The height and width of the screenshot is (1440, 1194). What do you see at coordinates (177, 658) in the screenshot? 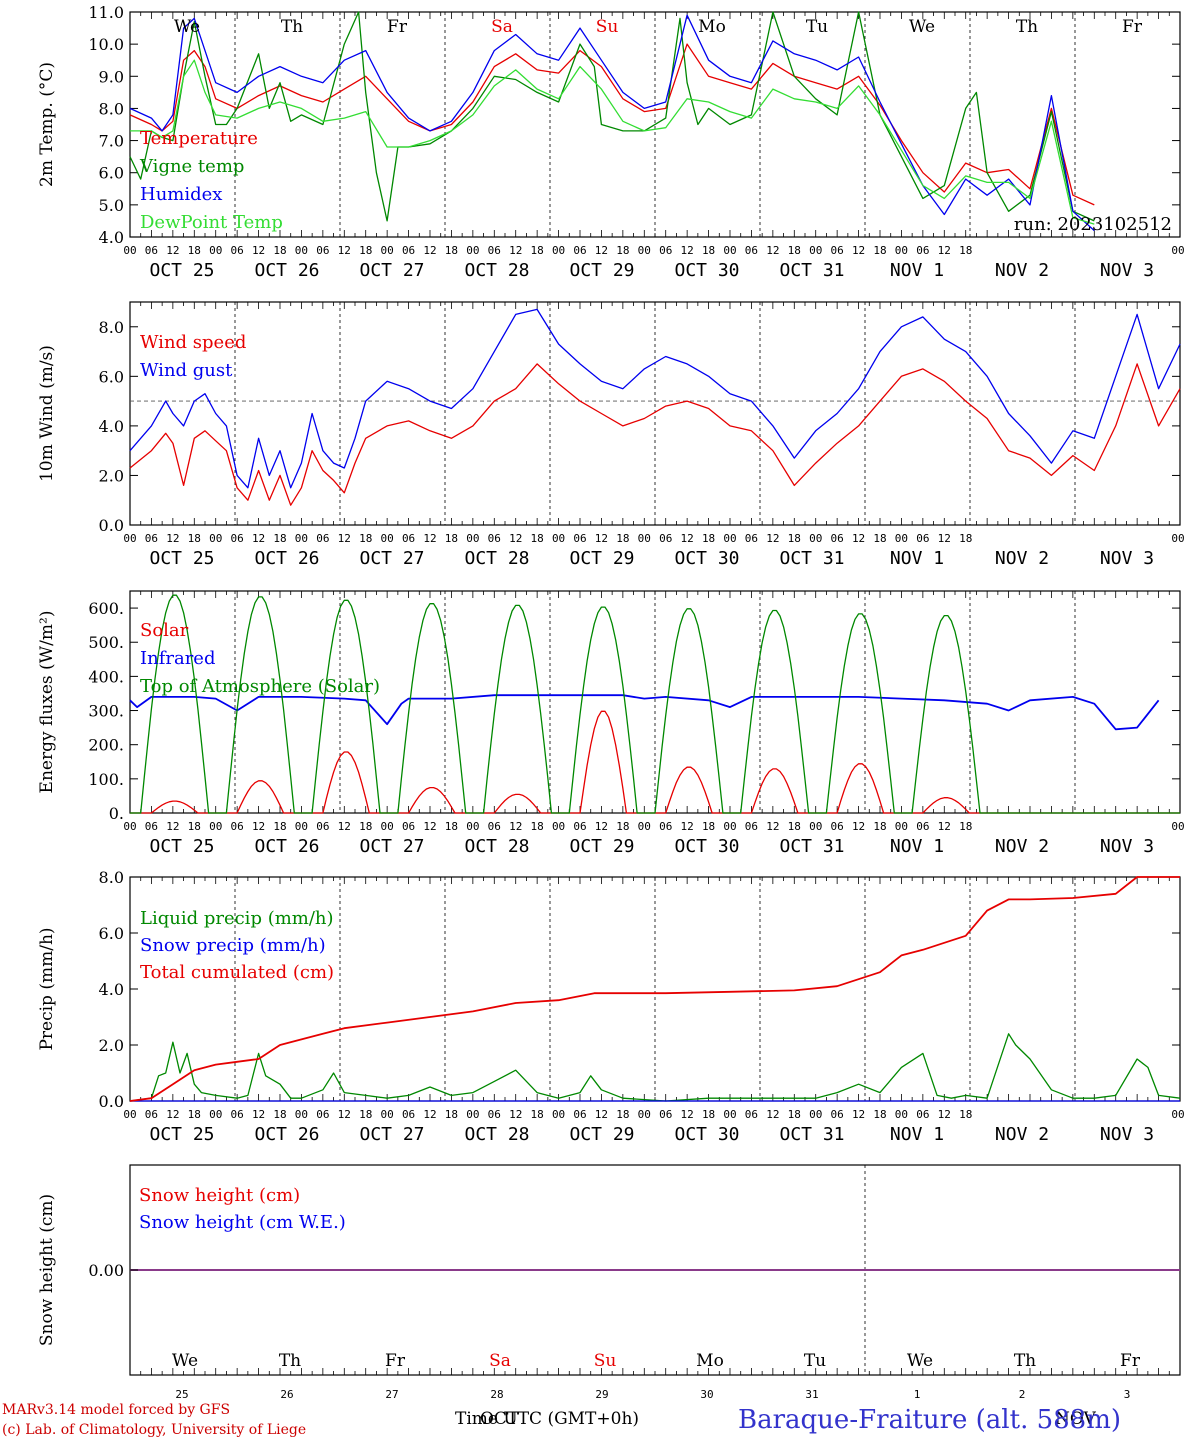
I see `legend-entry: Infrared` at bounding box center [177, 658].